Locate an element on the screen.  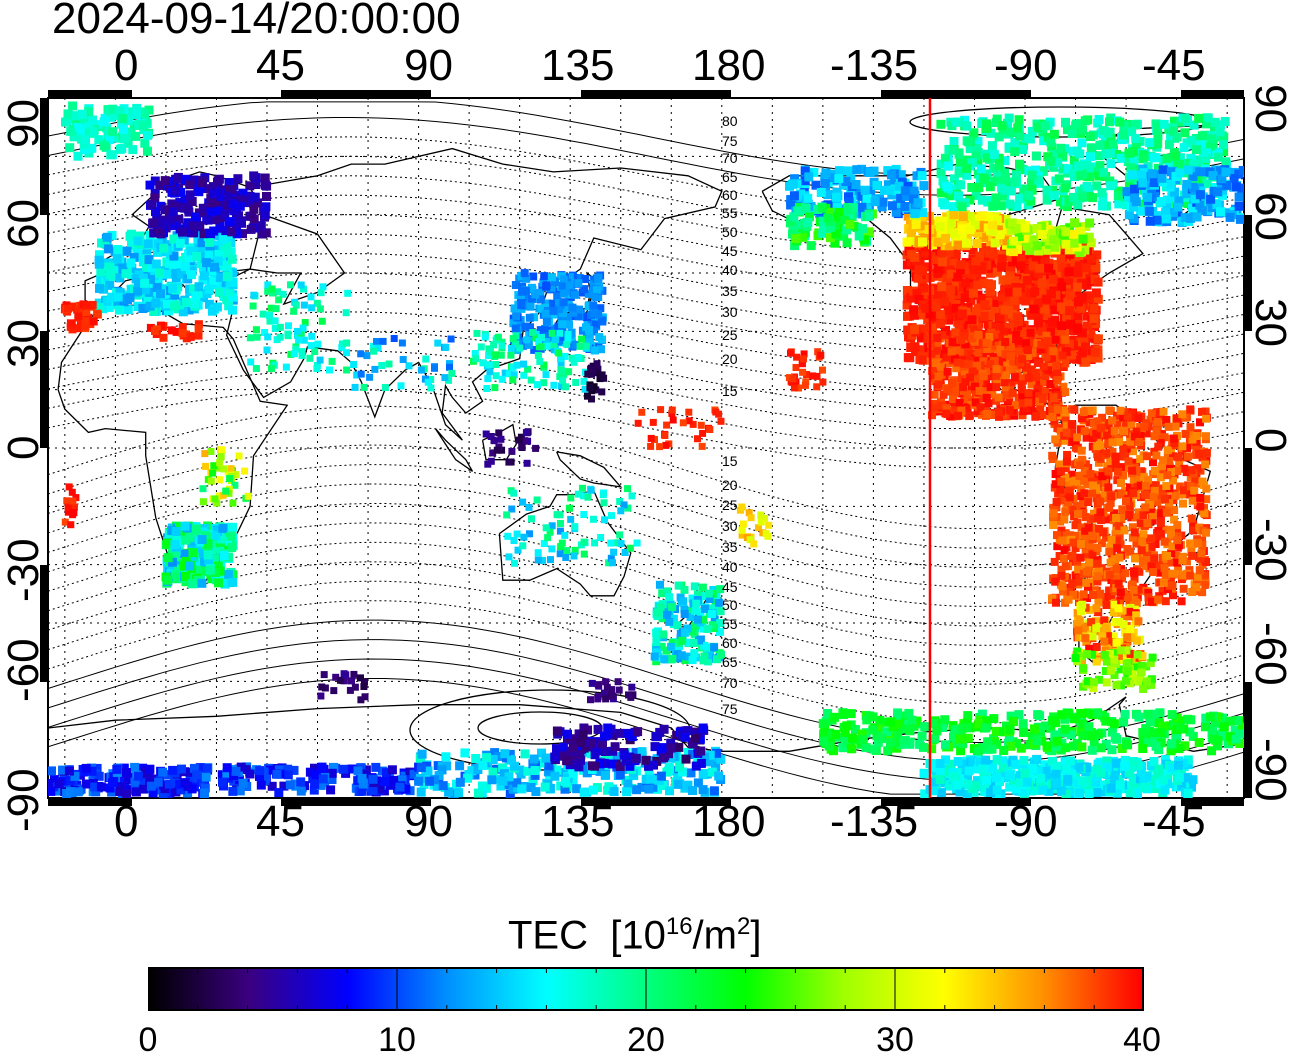
coastline is located at coordinates (565, 543).